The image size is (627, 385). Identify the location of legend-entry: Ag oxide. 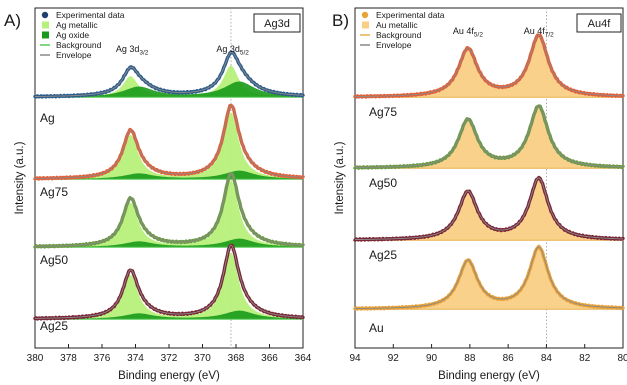
(65, 35).